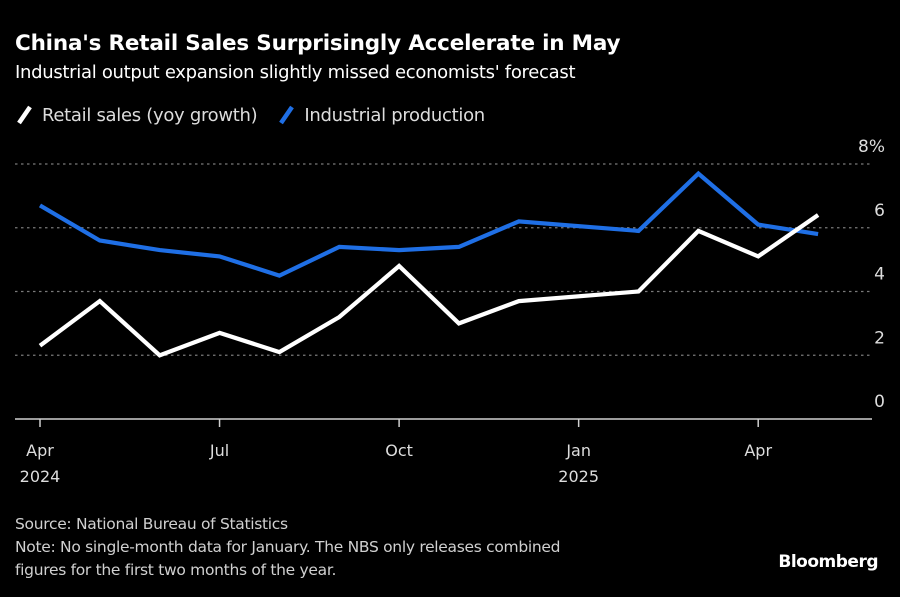 The width and height of the screenshot is (900, 597). Describe the element at coordinates (219, 450) in the screenshot. I see `x-tick-label: Jul` at that location.